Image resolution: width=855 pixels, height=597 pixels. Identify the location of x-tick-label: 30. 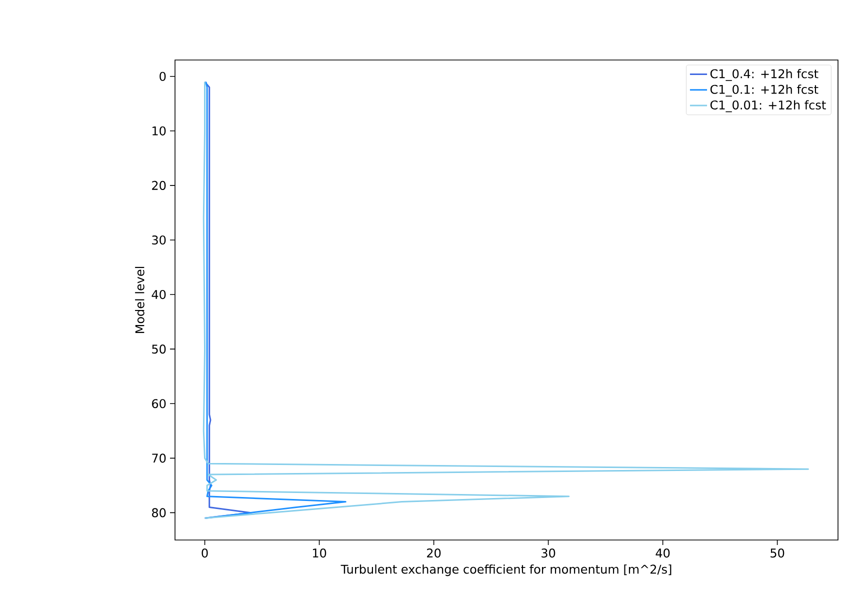
(549, 553).